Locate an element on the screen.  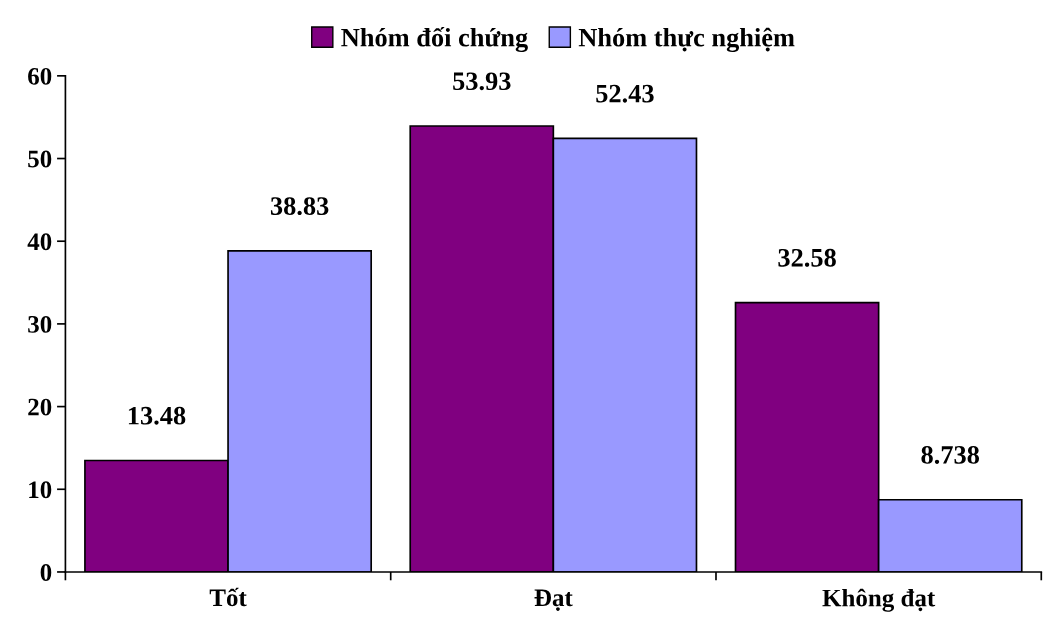
y-tick-label: 0 is located at coordinates (46, 572).